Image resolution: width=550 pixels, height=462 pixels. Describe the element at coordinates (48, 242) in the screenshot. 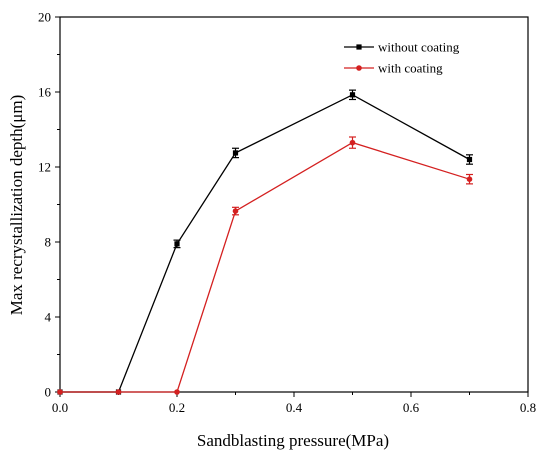

I see `y-tick-label: 8` at that location.